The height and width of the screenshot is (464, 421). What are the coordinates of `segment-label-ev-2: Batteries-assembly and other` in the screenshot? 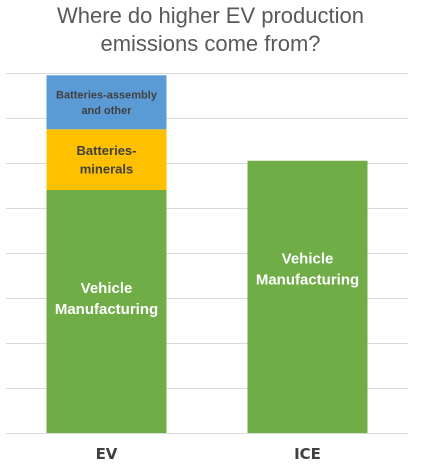 It's located at (107, 102).